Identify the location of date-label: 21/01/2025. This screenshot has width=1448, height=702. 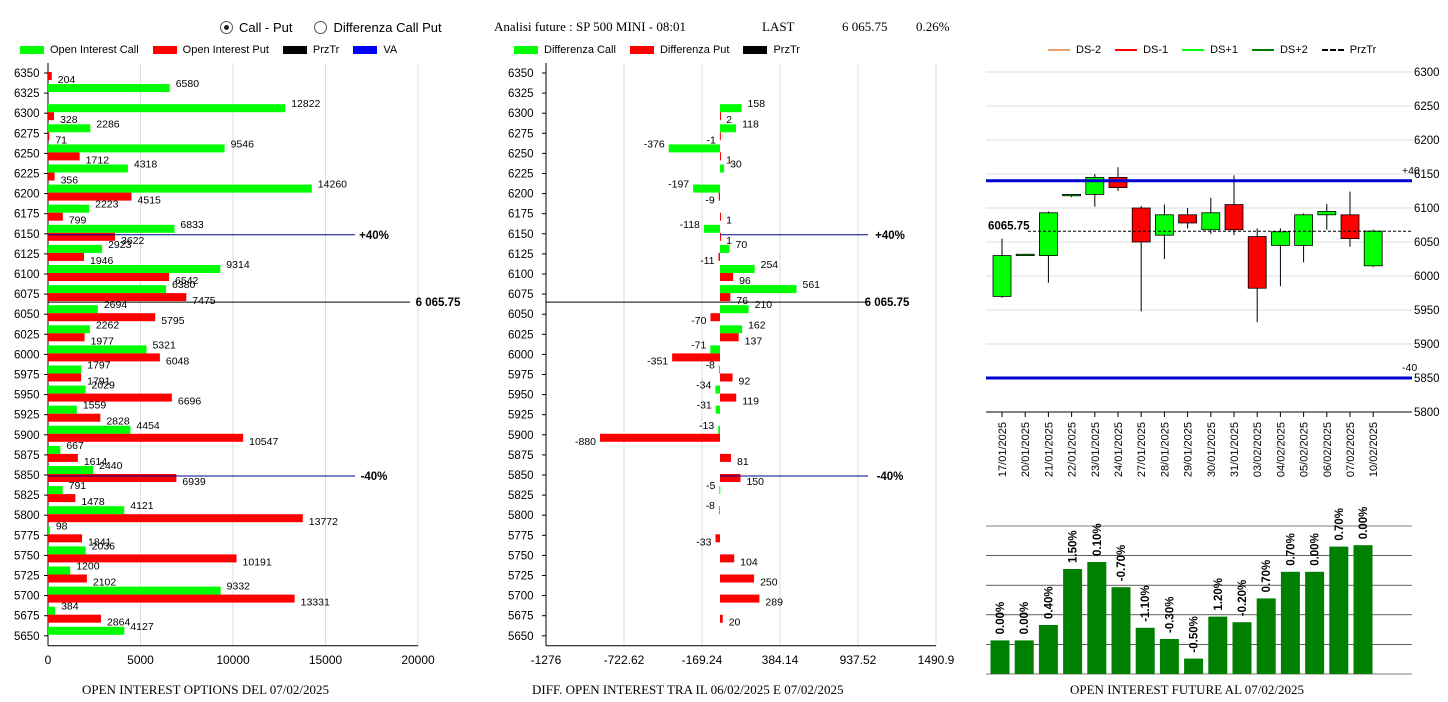
(1049, 449).